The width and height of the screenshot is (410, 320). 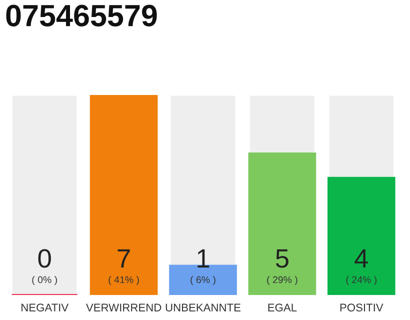 I want to click on x-tick-label: NEGATIV, so click(x=45, y=308).